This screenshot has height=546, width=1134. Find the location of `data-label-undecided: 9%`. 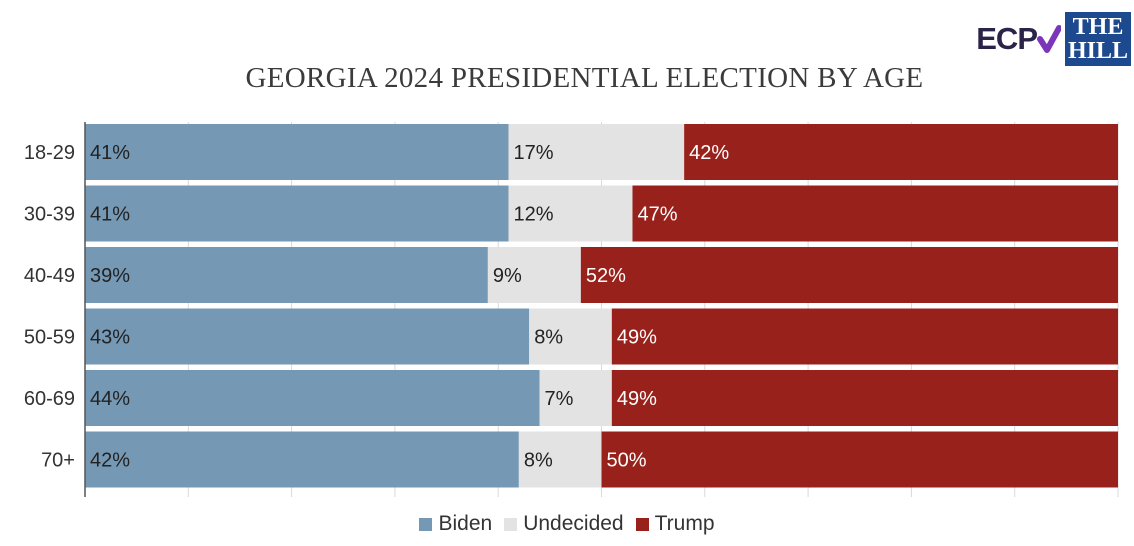

data-label-undecided: 9% is located at coordinates (507, 276).